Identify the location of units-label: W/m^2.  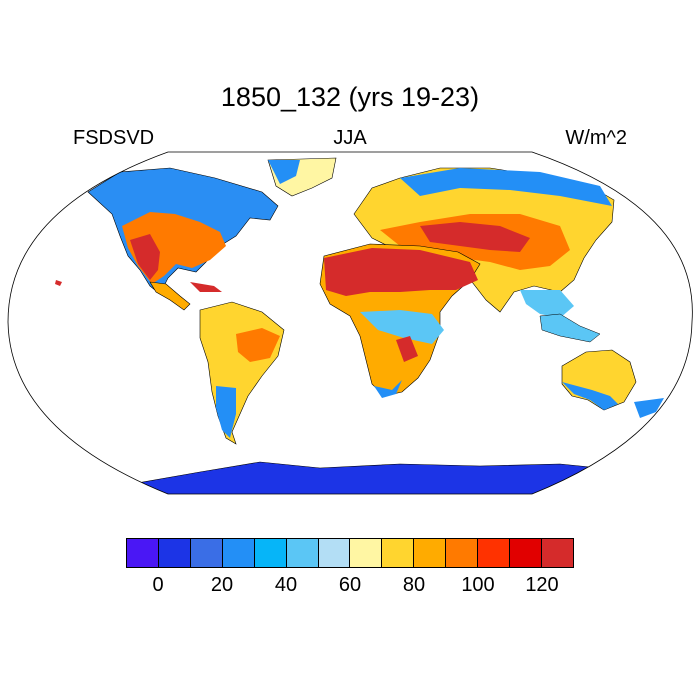
(596, 138).